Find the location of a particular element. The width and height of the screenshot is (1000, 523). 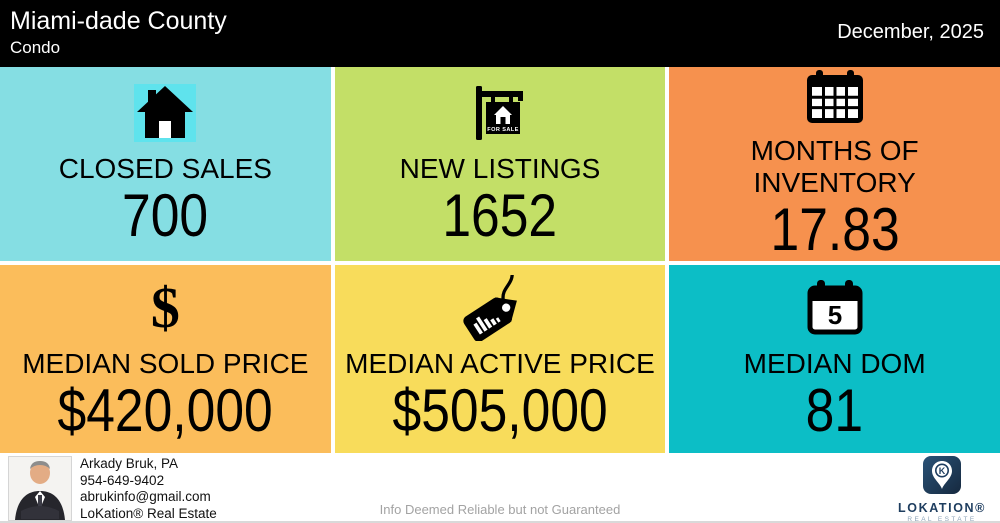

stat-value: $505,000 is located at coordinates (500, 410).